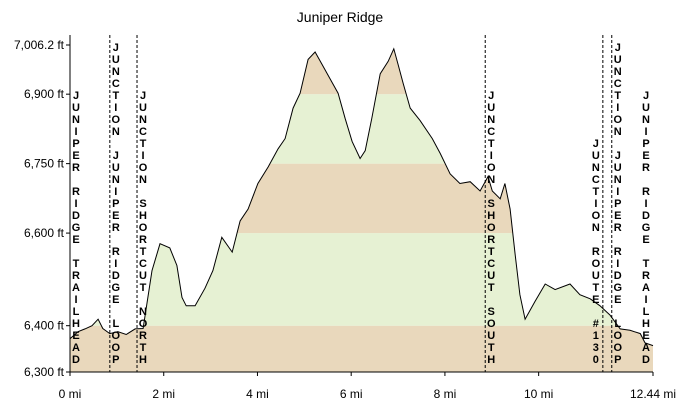 The height and width of the screenshot is (407, 684). I want to click on x-tick-label: 12.44 mi, so click(653, 394).